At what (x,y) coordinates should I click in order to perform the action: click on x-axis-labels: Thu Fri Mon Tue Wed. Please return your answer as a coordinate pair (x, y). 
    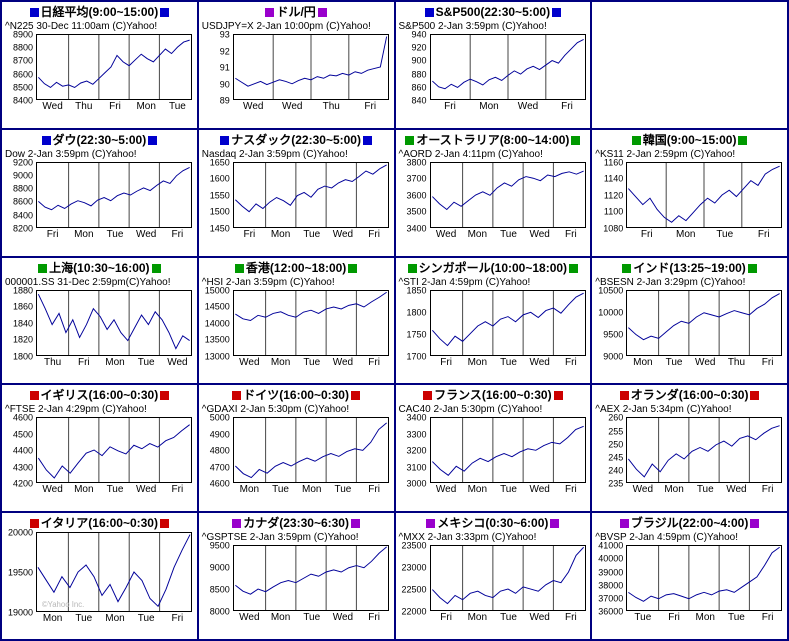
    Looking at the image, I should click on (115, 362).